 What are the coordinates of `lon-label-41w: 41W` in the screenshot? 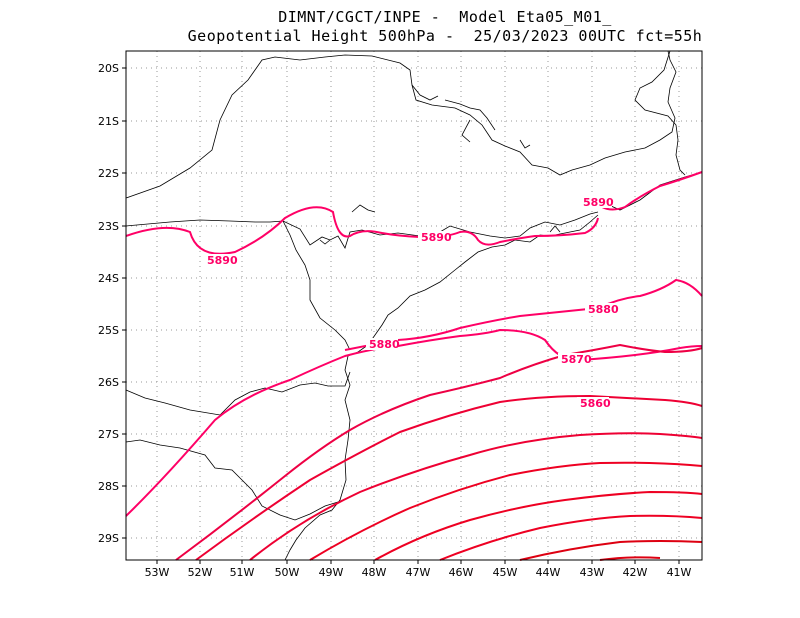 It's located at (679, 572).